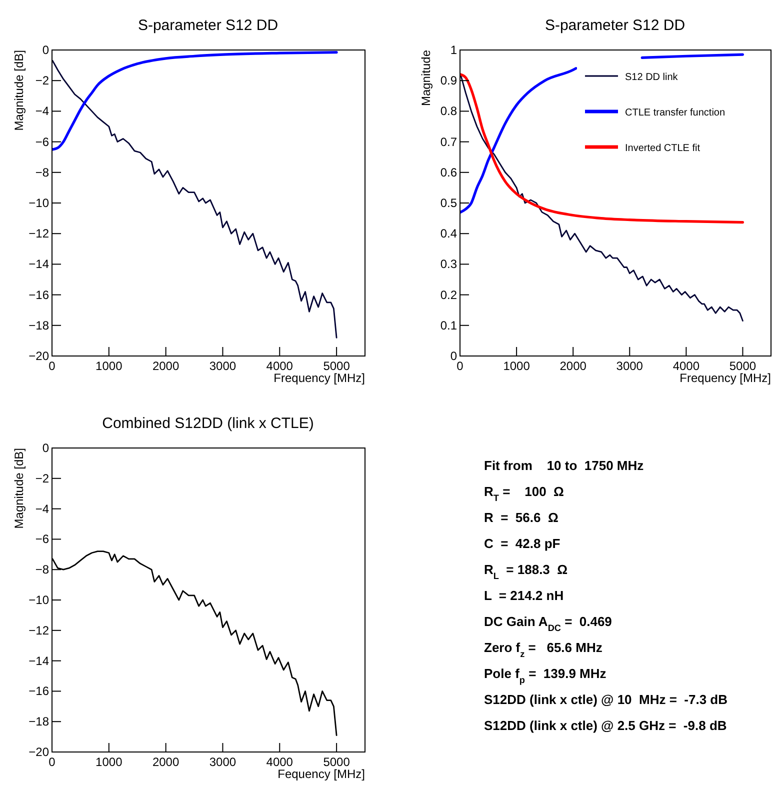 The height and width of the screenshot is (792, 779). I want to click on text: R = 56.6 Ω, so click(521, 517).